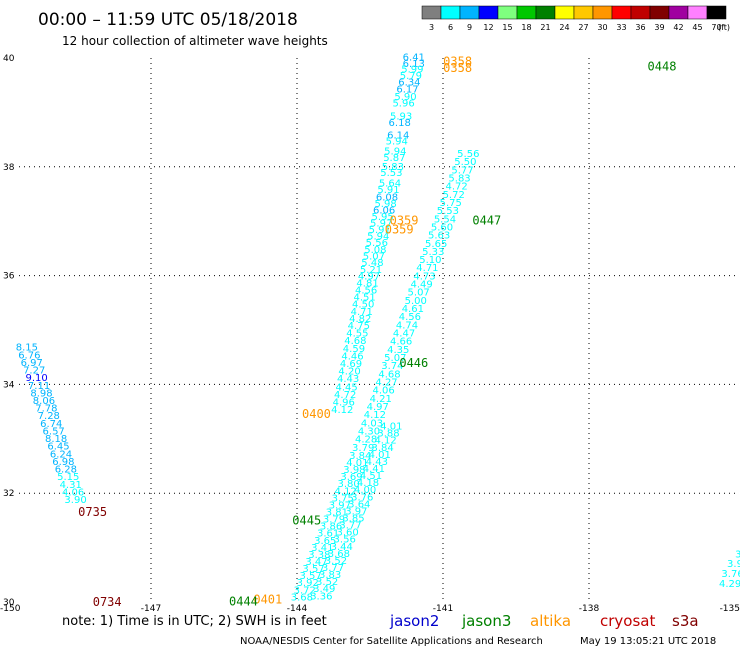  Describe the element at coordinates (8, 494) in the screenshot. I see `y-tick-label: 32` at that location.